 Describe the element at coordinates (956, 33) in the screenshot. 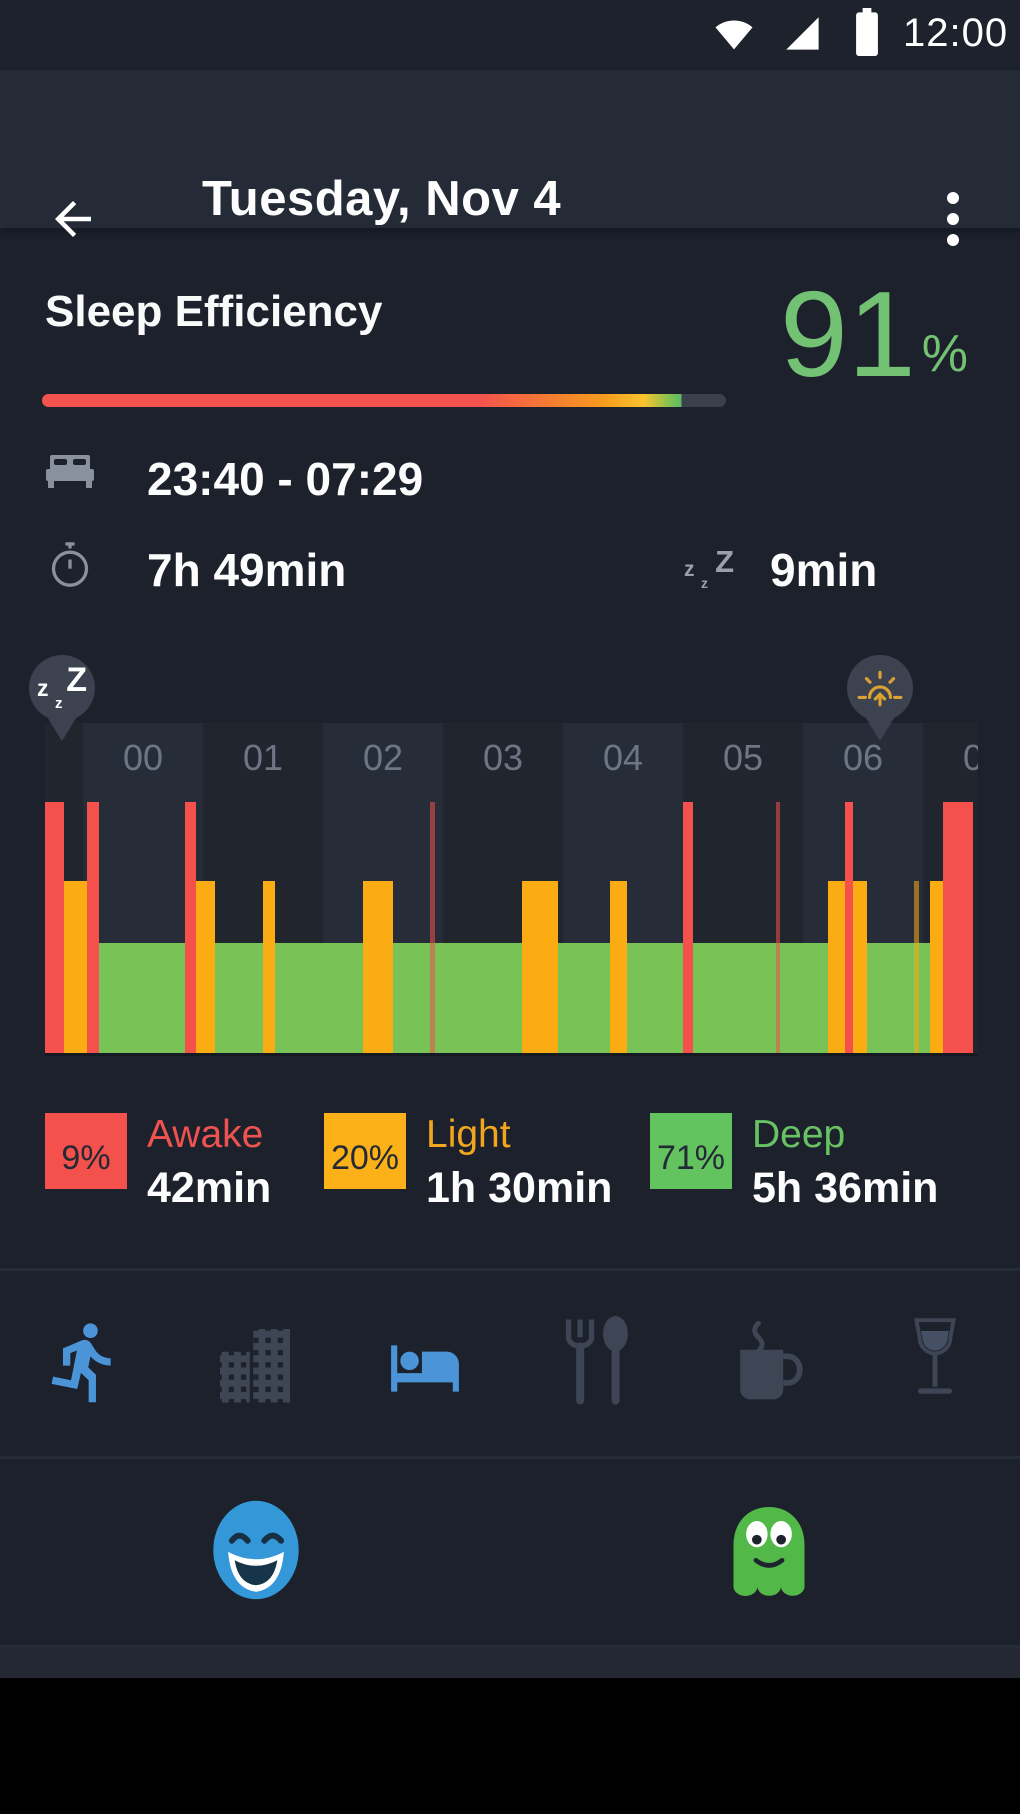

I see `status-time: 12:00` at that location.